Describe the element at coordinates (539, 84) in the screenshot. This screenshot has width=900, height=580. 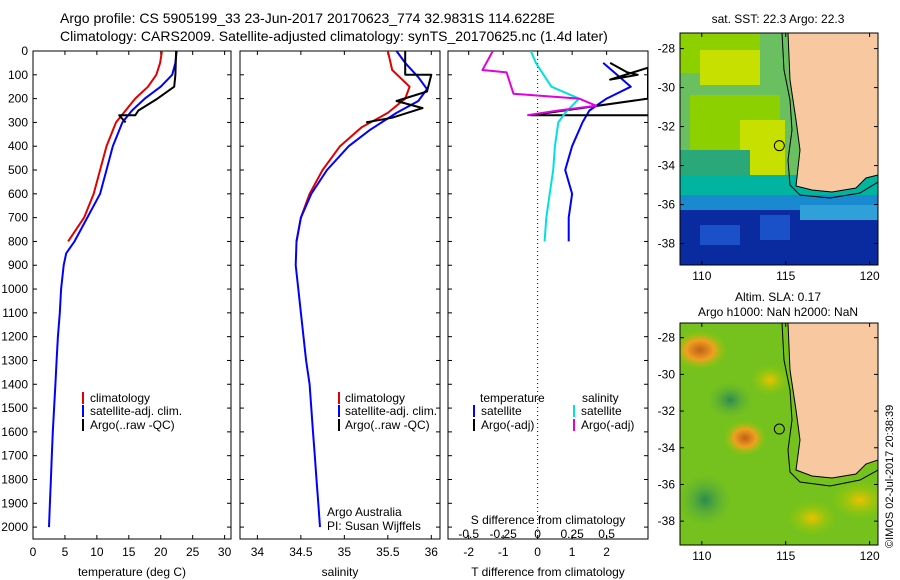
I see `series-line-argo-adj-salinity` at that location.